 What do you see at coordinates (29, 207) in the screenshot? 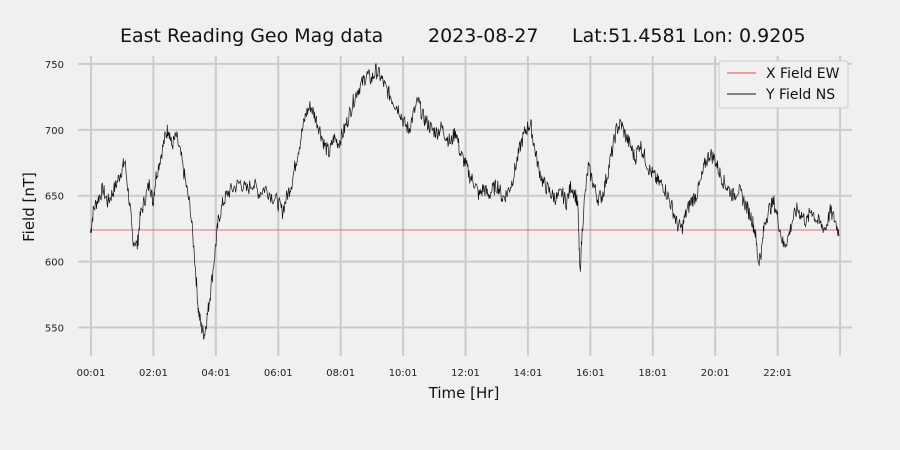
I see `y-axis-label: Field [nT]` at bounding box center [29, 207].